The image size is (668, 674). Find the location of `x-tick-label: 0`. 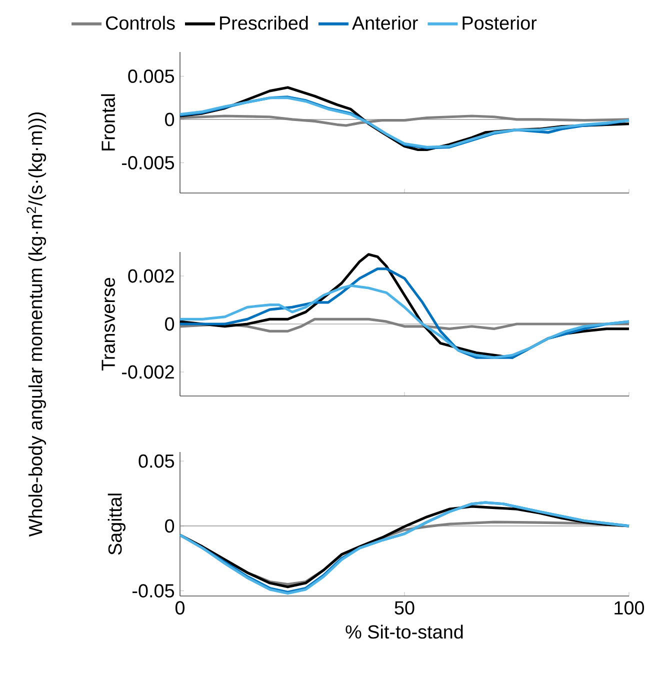

x-tick-label: 0 is located at coordinates (180, 608).